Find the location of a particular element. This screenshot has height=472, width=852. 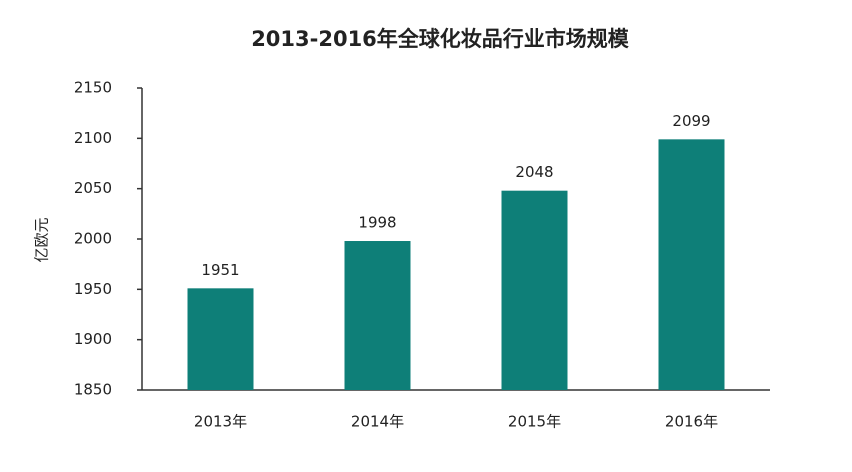

y-tick-label: 1850 is located at coordinates (93, 390).